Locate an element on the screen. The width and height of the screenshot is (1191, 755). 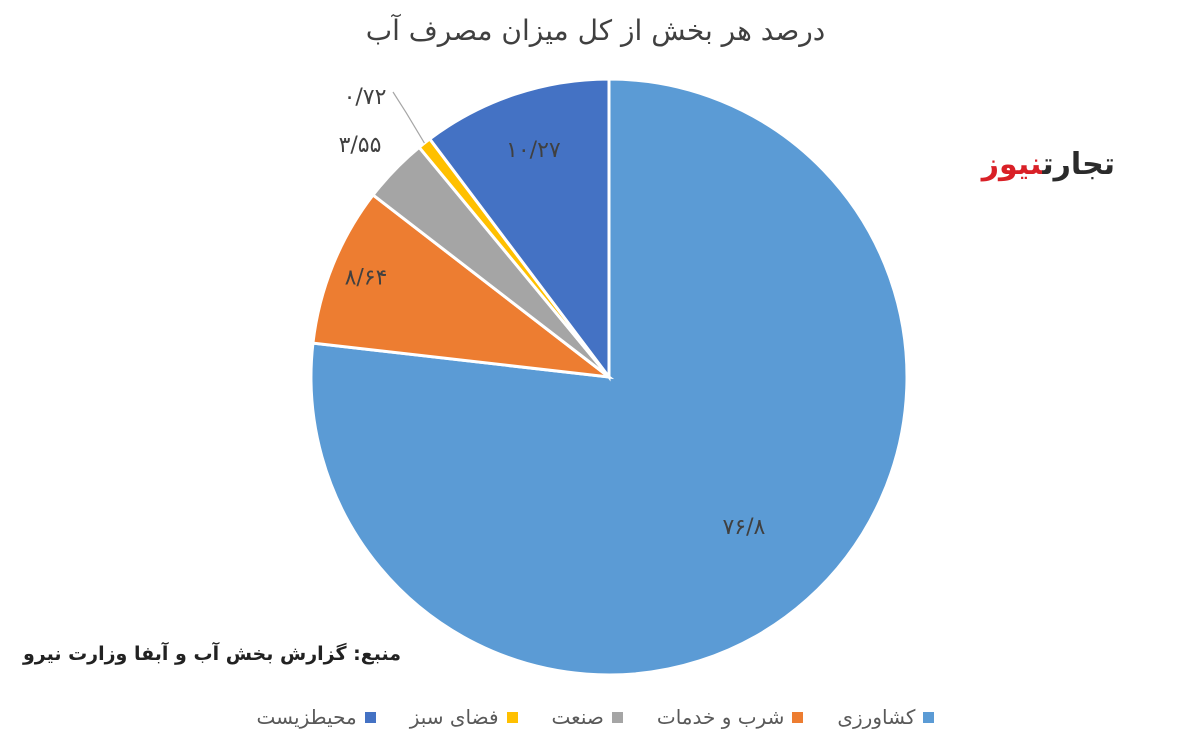
legend-item-2: صنعت is located at coordinates (587, 717).